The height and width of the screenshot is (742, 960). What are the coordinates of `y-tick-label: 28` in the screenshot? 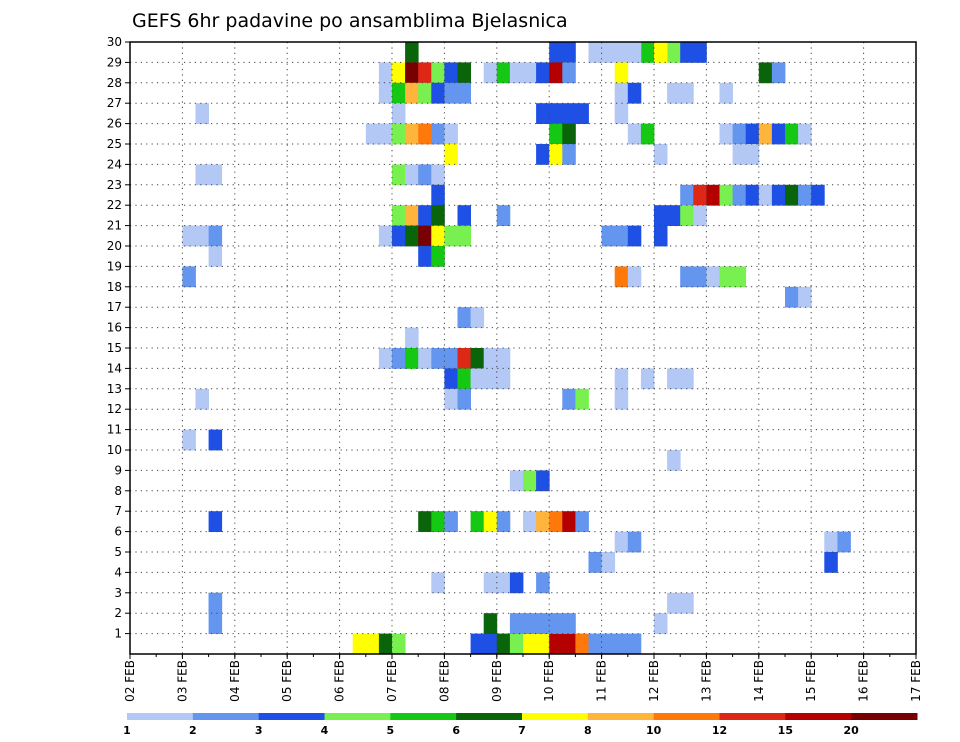 It's located at (114, 83).